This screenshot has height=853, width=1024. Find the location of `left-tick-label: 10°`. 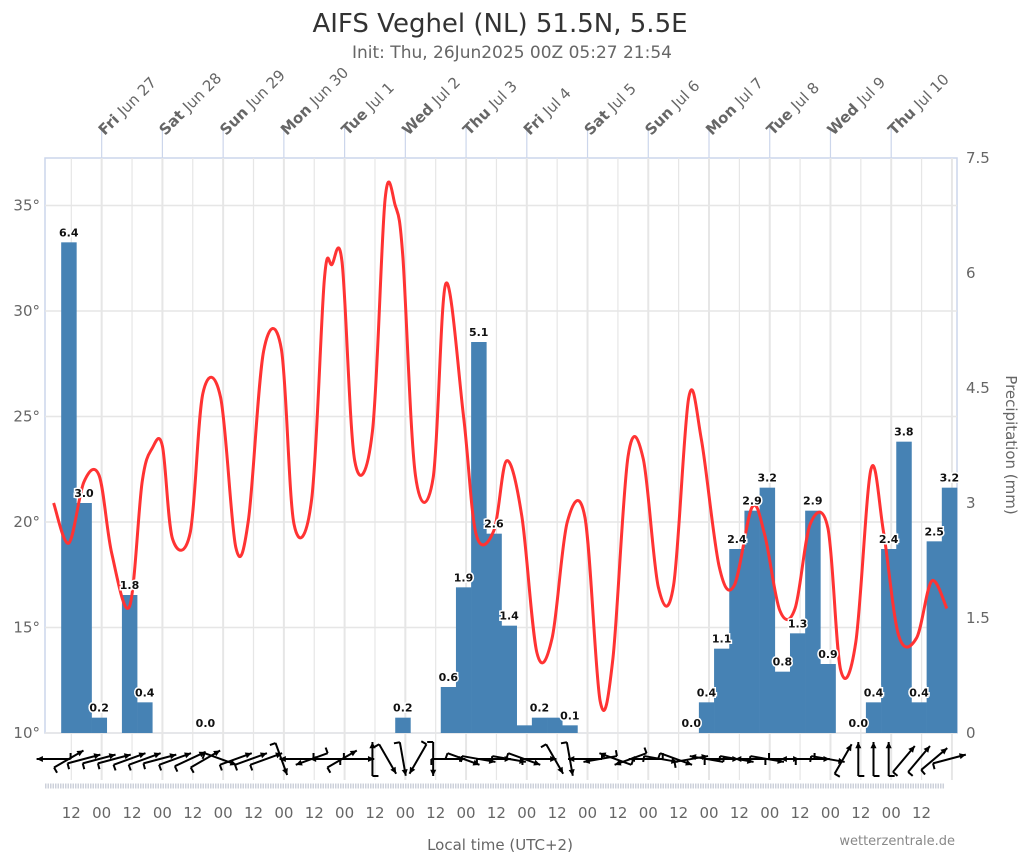

left-tick-label: 10° is located at coordinates (26, 733).